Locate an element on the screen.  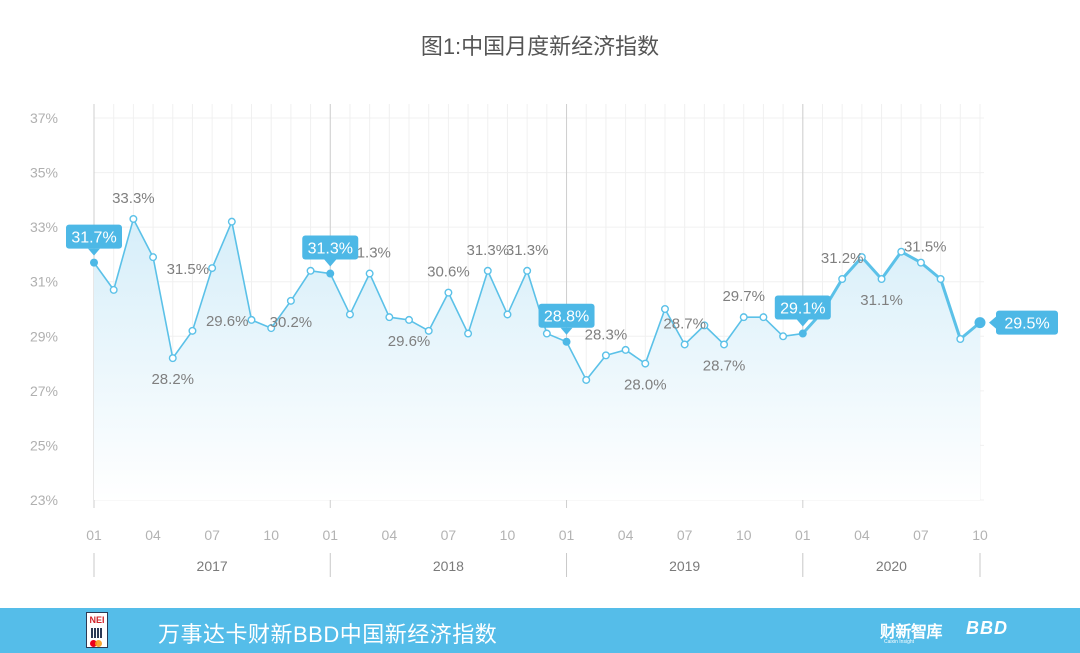
nei-logo-icon: NEI is located at coordinates (97, 630).